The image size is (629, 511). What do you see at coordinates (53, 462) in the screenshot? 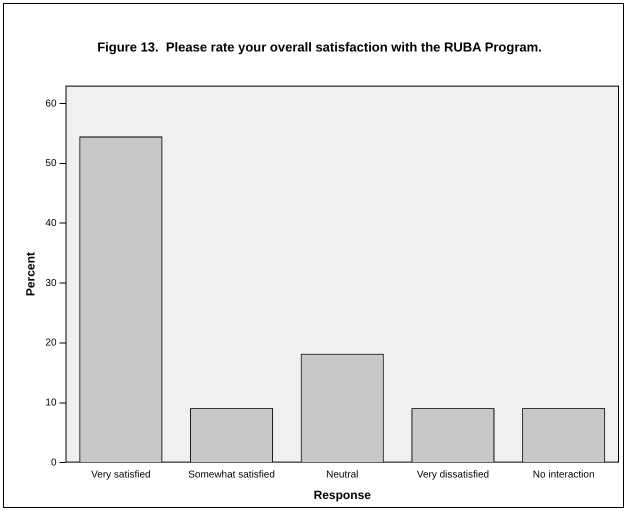
I see `y-tick-label: 0` at bounding box center [53, 462].